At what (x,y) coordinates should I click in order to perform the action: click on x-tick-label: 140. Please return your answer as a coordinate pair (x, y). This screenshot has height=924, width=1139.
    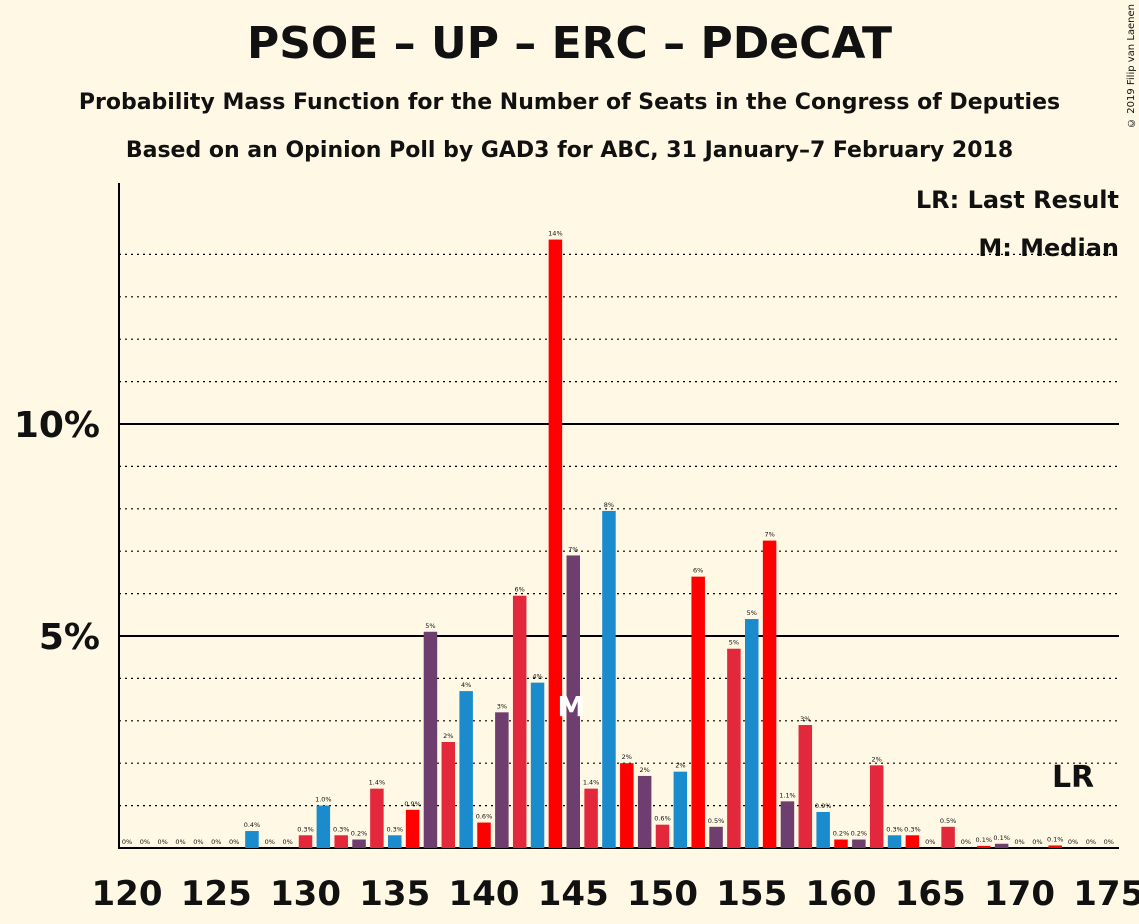
    Looking at the image, I should click on (484, 894).